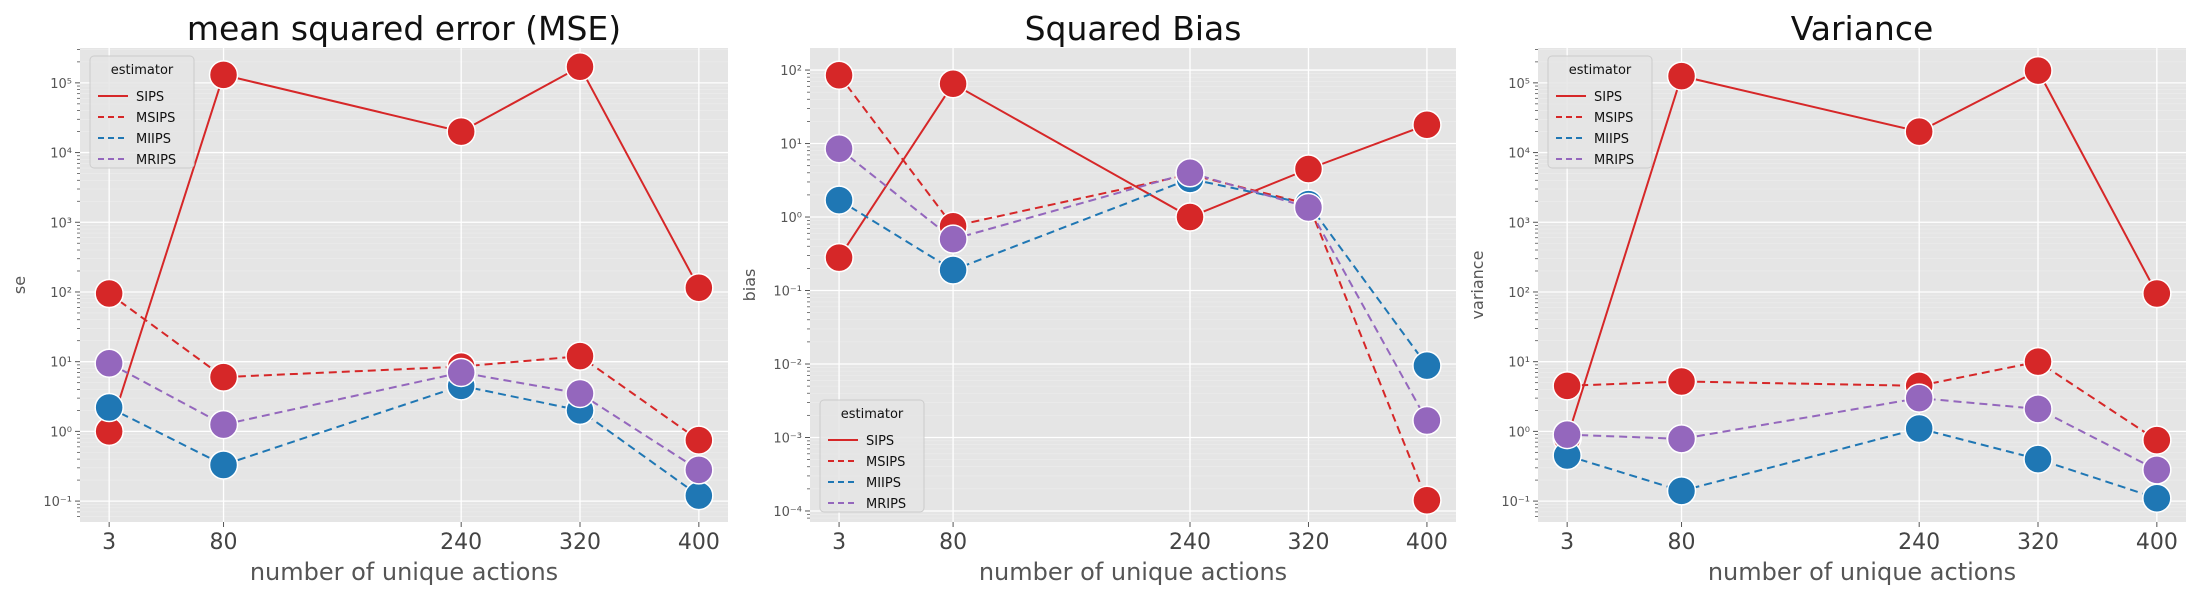  What do you see at coordinates (1133, 272) in the screenshot?
I see `series-line-miips` at bounding box center [1133, 272].